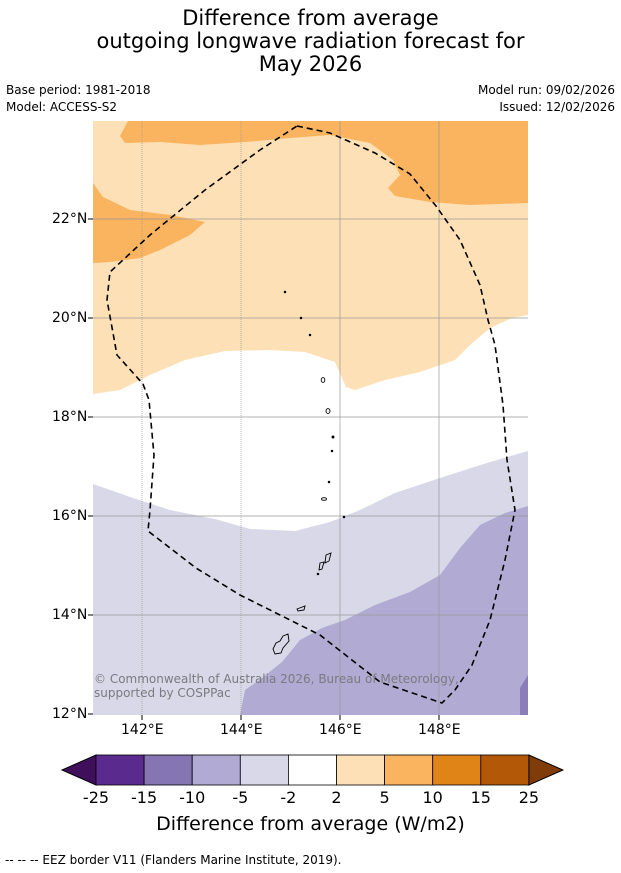 The width and height of the screenshot is (621, 873). Describe the element at coordinates (310, 41) in the screenshot. I see `title-line-2: outgoing longwave radiation forecast for` at that location.